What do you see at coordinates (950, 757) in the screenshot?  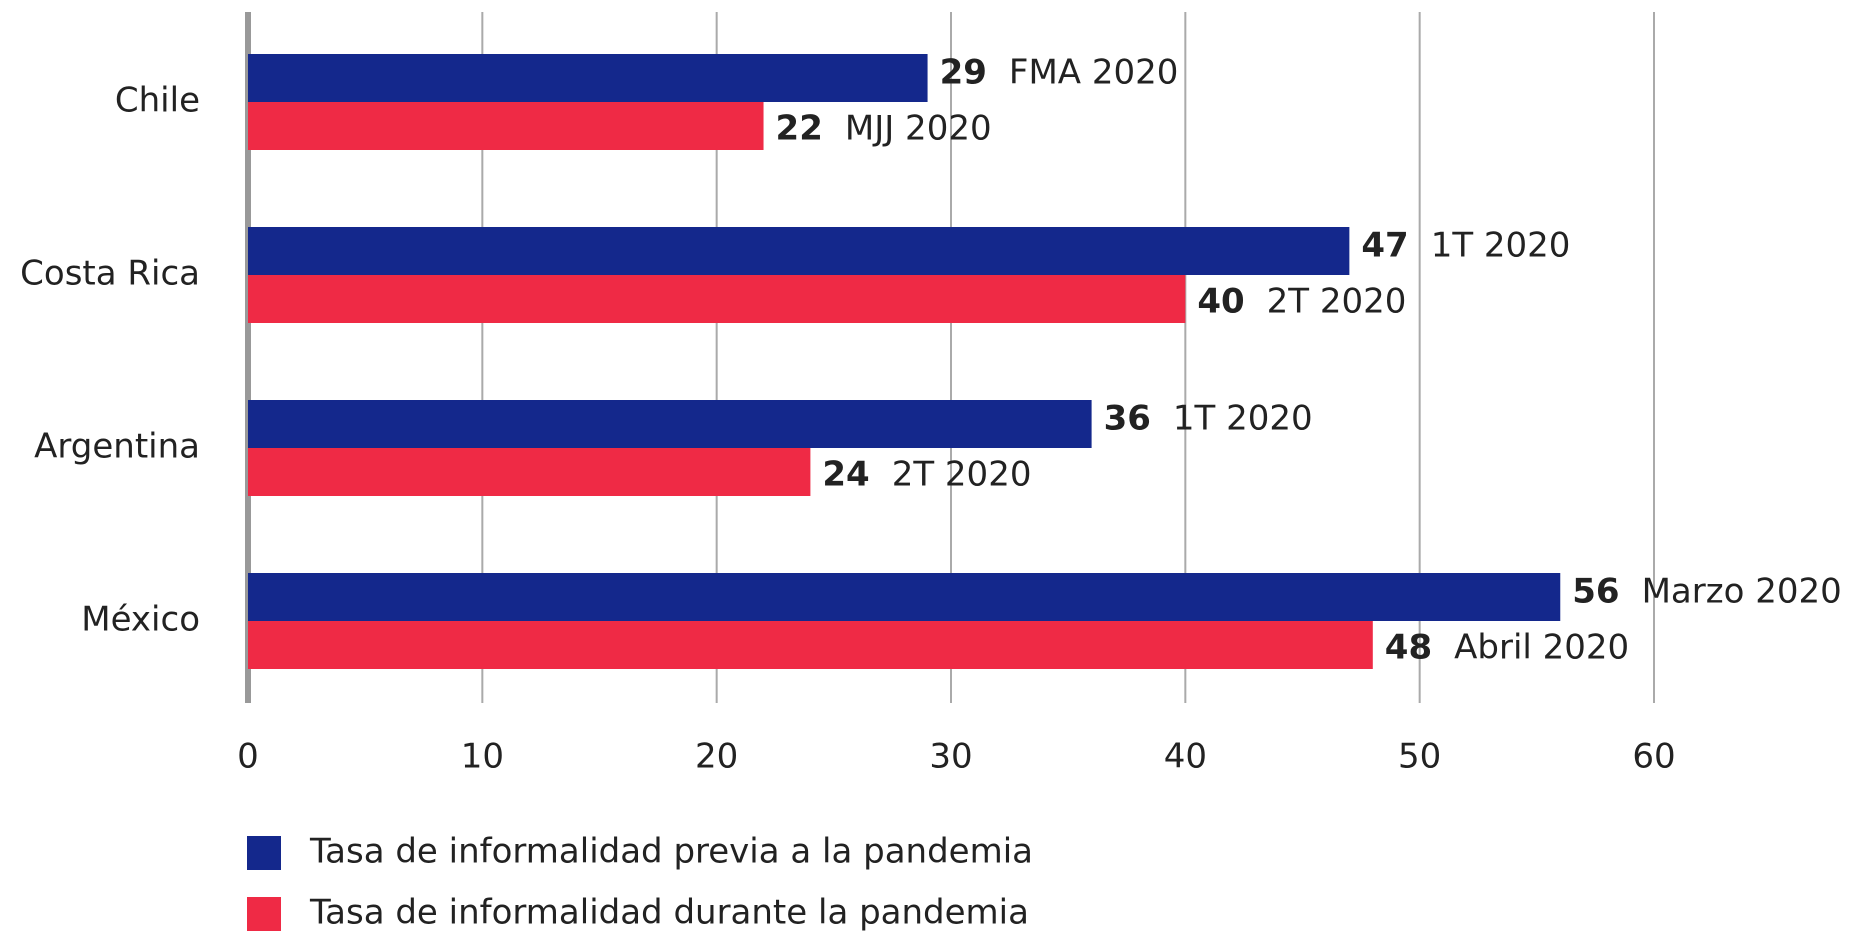 I see `x-tick-label: 30` at bounding box center [950, 757].